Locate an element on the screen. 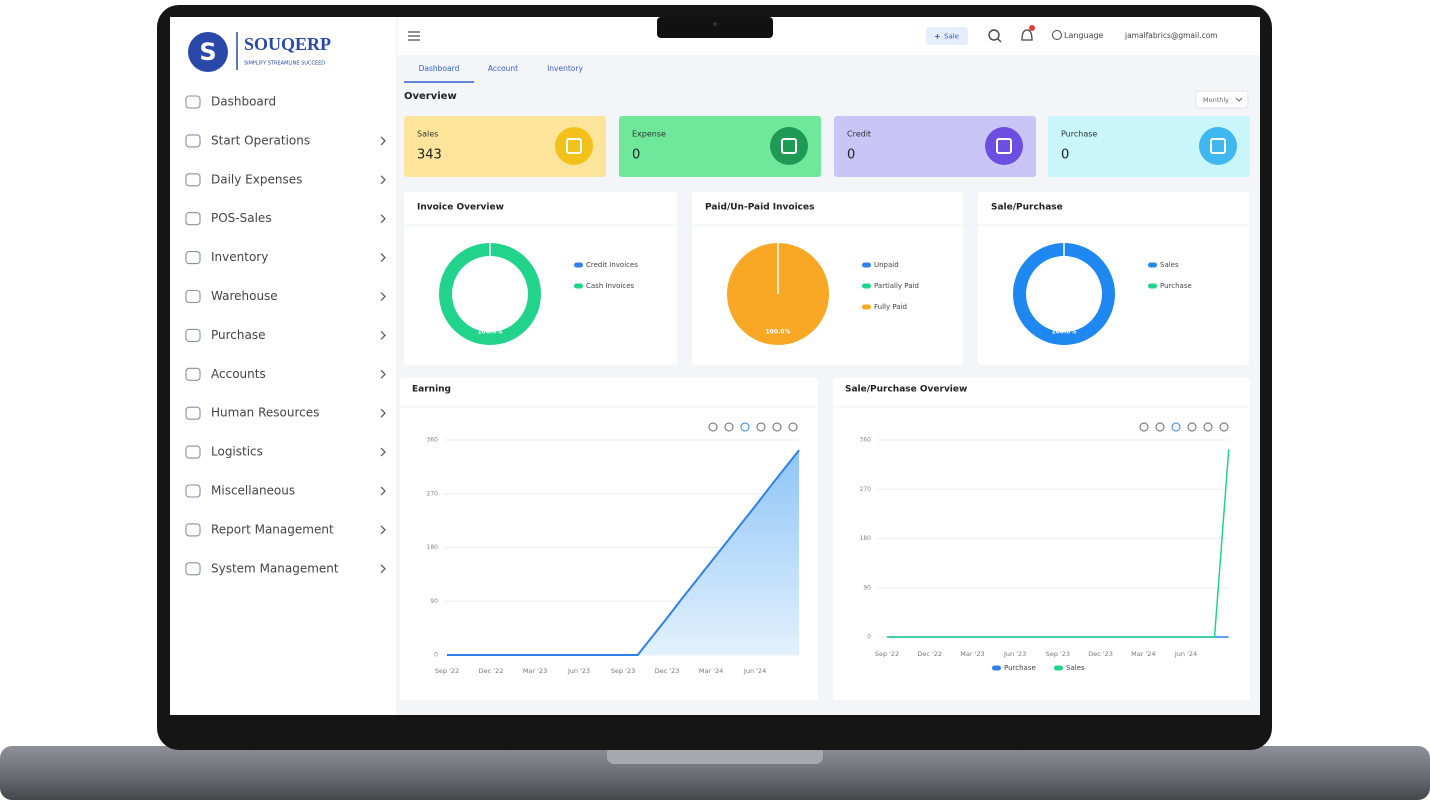 This screenshot has height=807, width=1430. line-series is located at coordinates (623, 552).